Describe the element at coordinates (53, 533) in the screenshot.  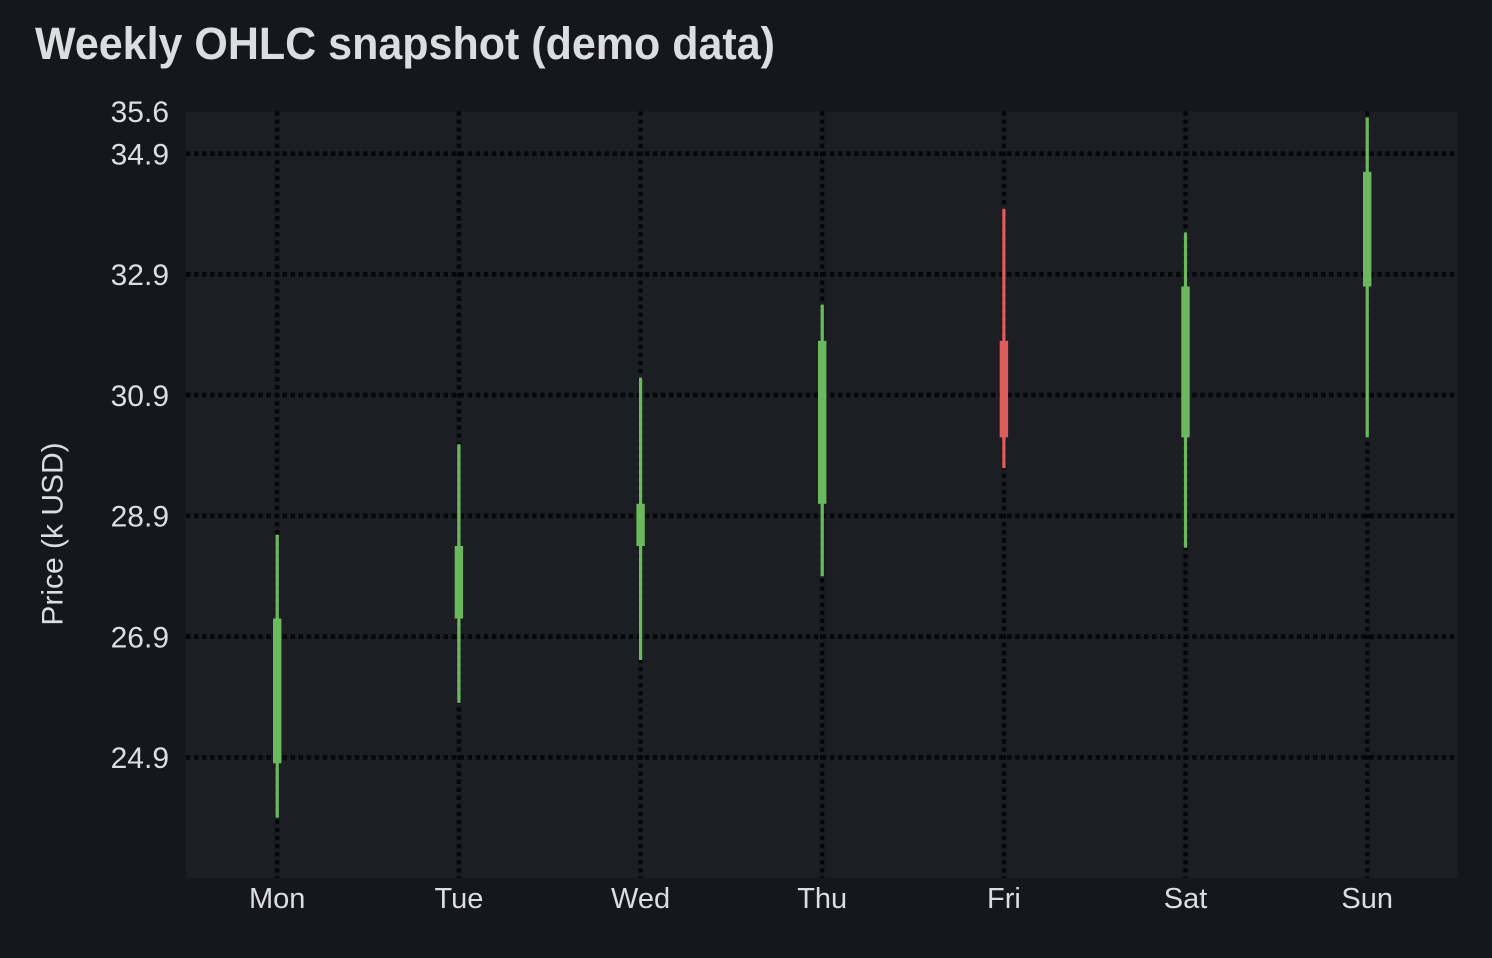
I see `svg-text: Price (k USD)` at that location.